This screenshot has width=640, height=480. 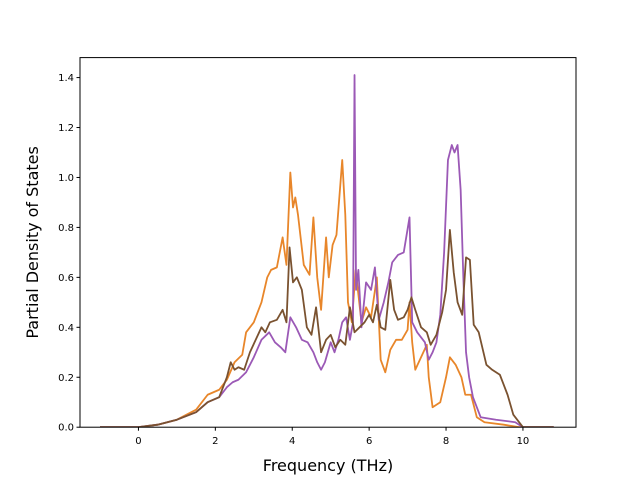 What do you see at coordinates (138, 441) in the screenshot?
I see `x-tick-label: 0` at bounding box center [138, 441].